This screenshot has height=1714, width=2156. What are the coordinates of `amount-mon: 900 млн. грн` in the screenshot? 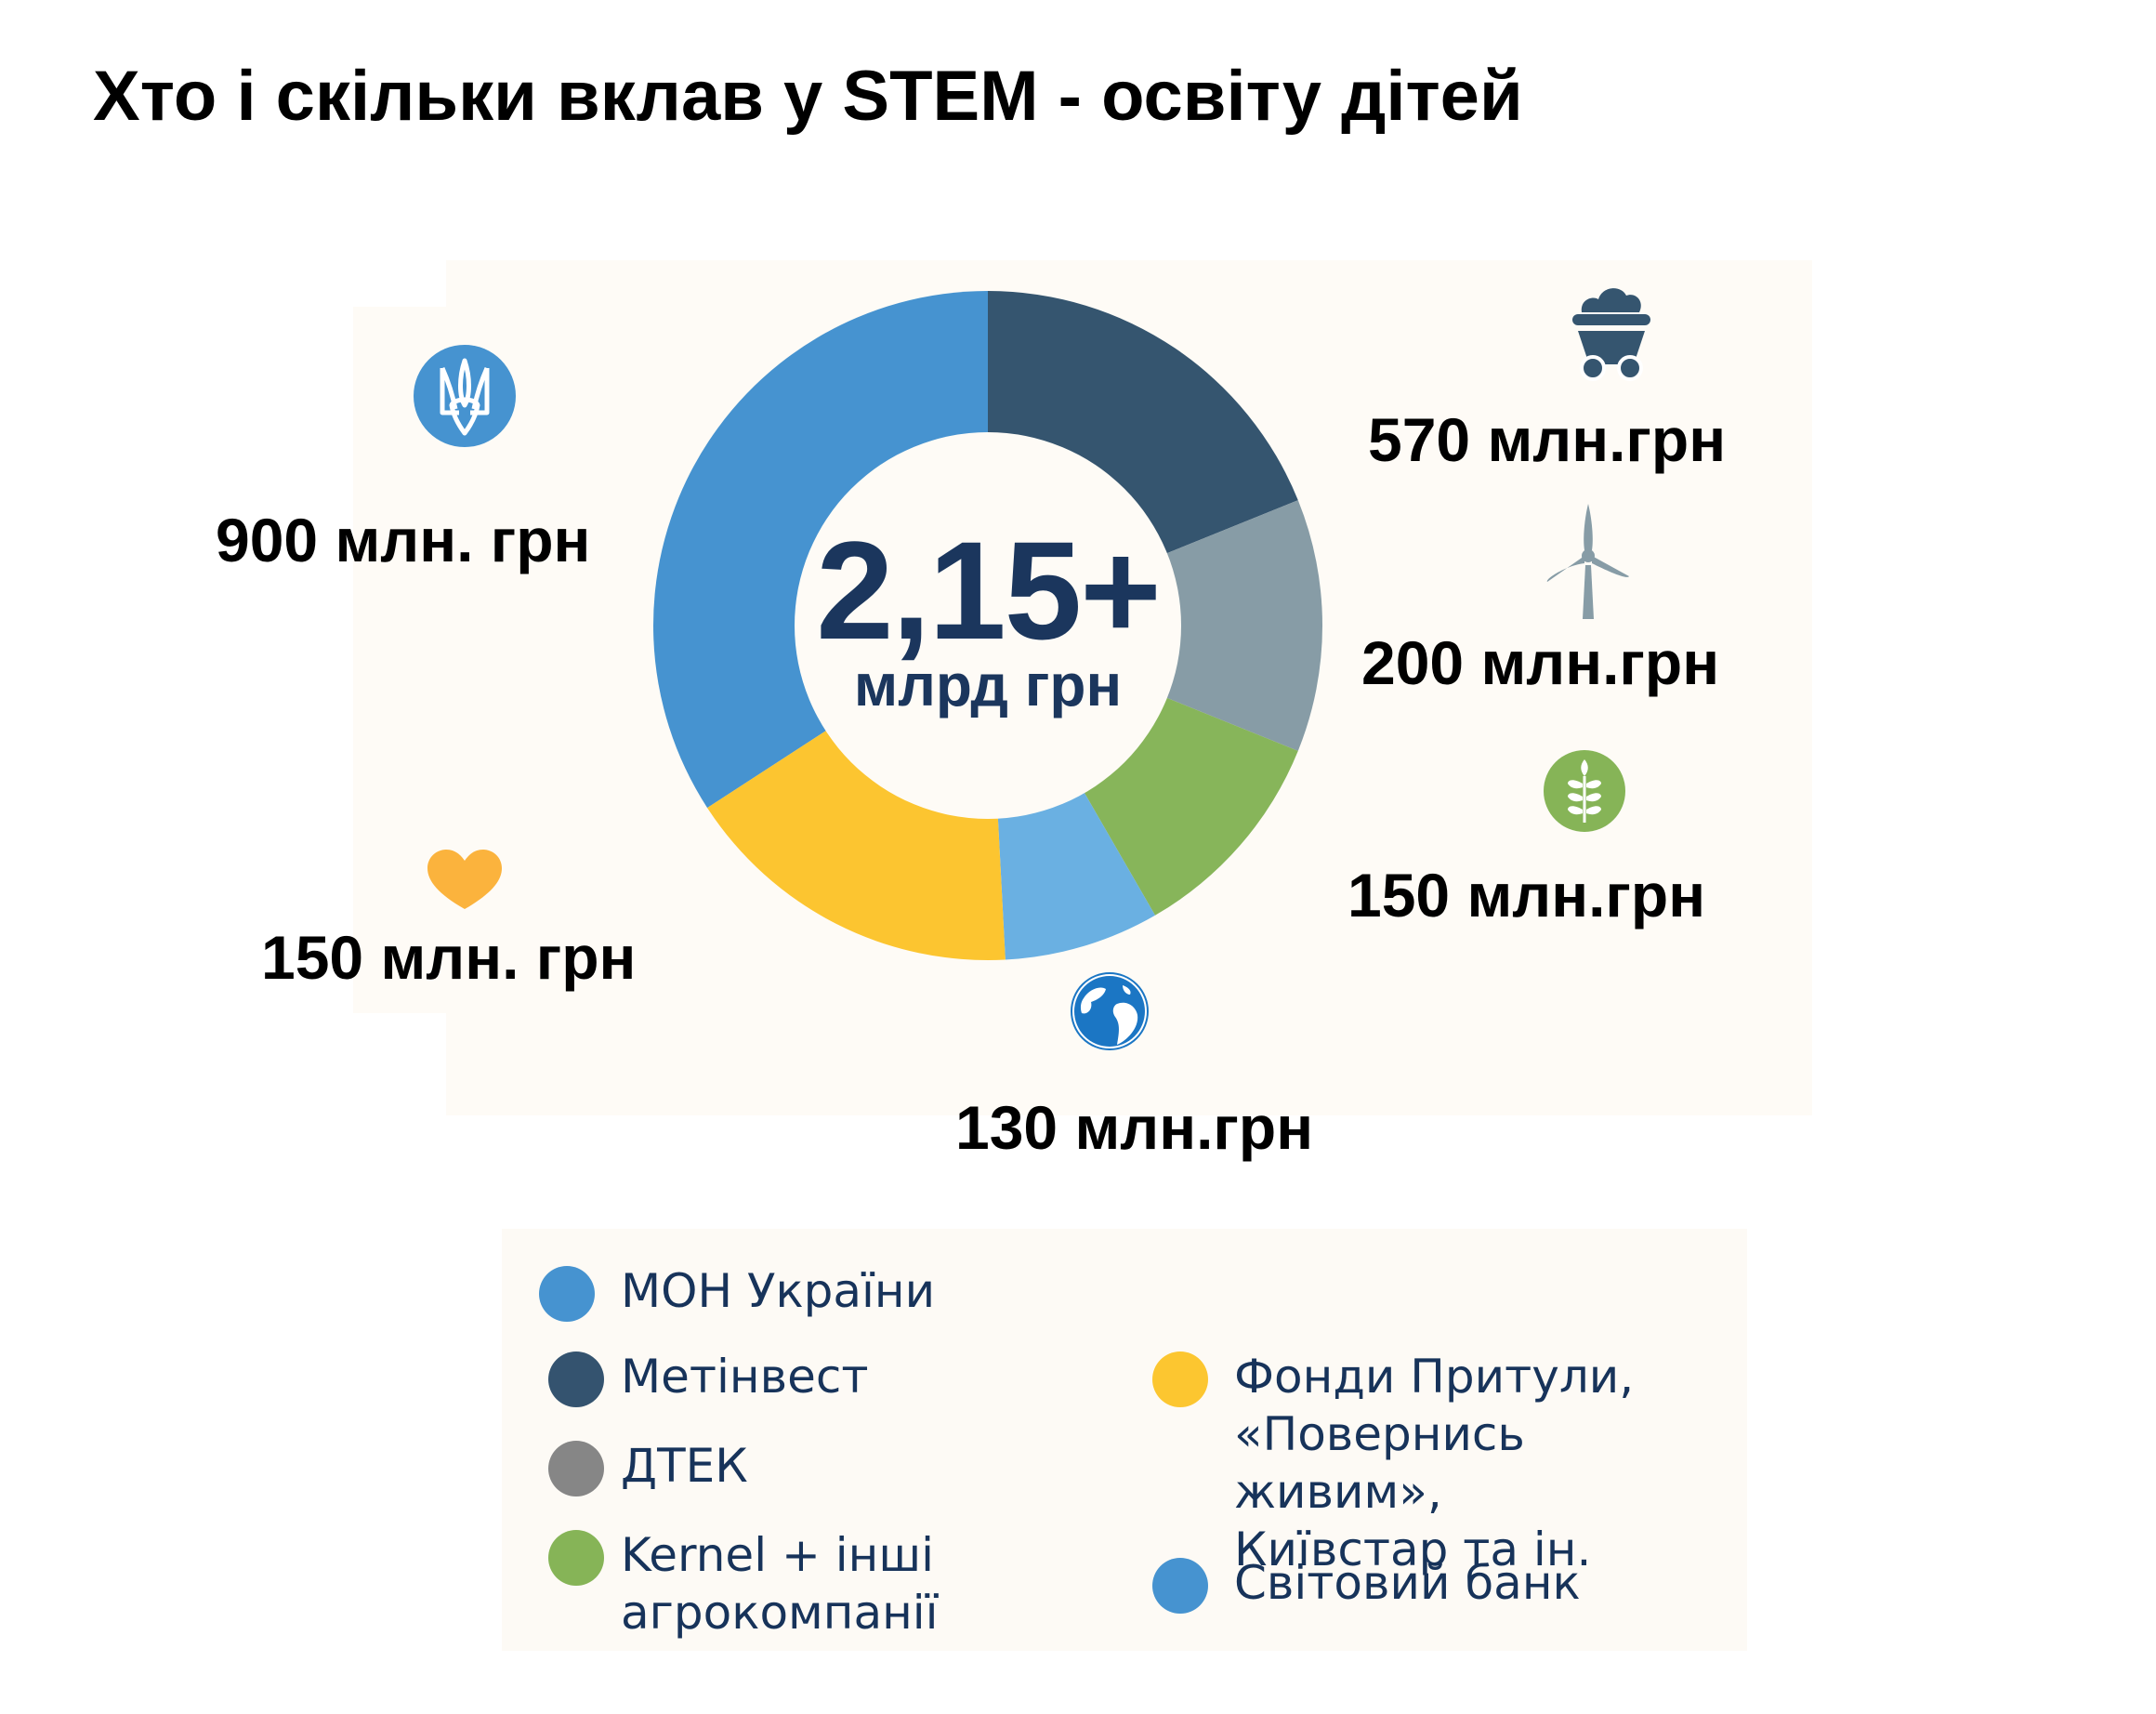 It's located at (404, 540).